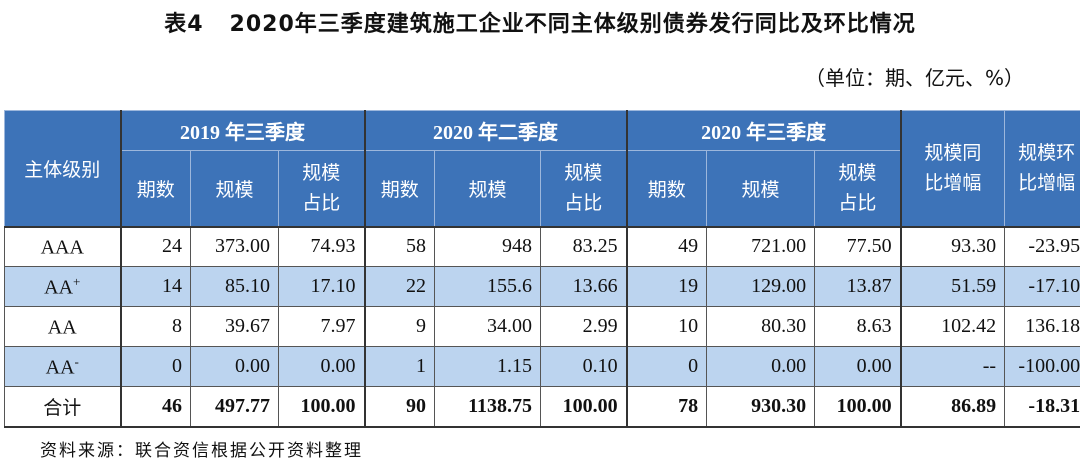  I want to click on cell-share-2020q2: 0.10, so click(584, 366).